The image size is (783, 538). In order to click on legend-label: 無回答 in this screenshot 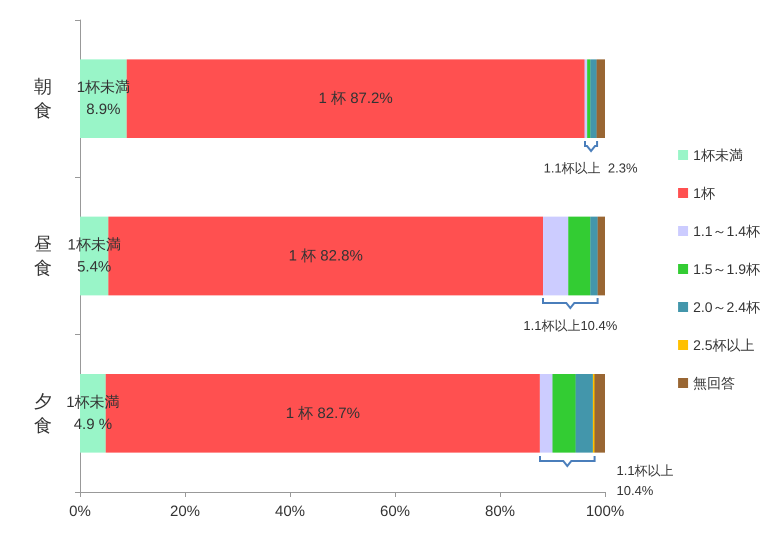, I will do `click(714, 383)`.